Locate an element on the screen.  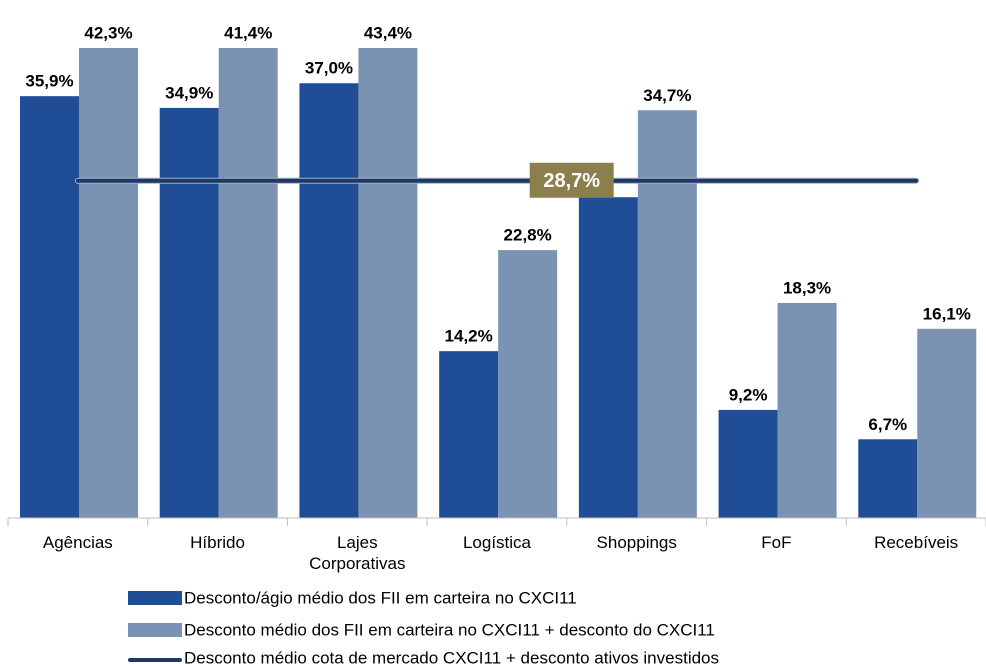
value-label: 34,9% is located at coordinates (189, 92).